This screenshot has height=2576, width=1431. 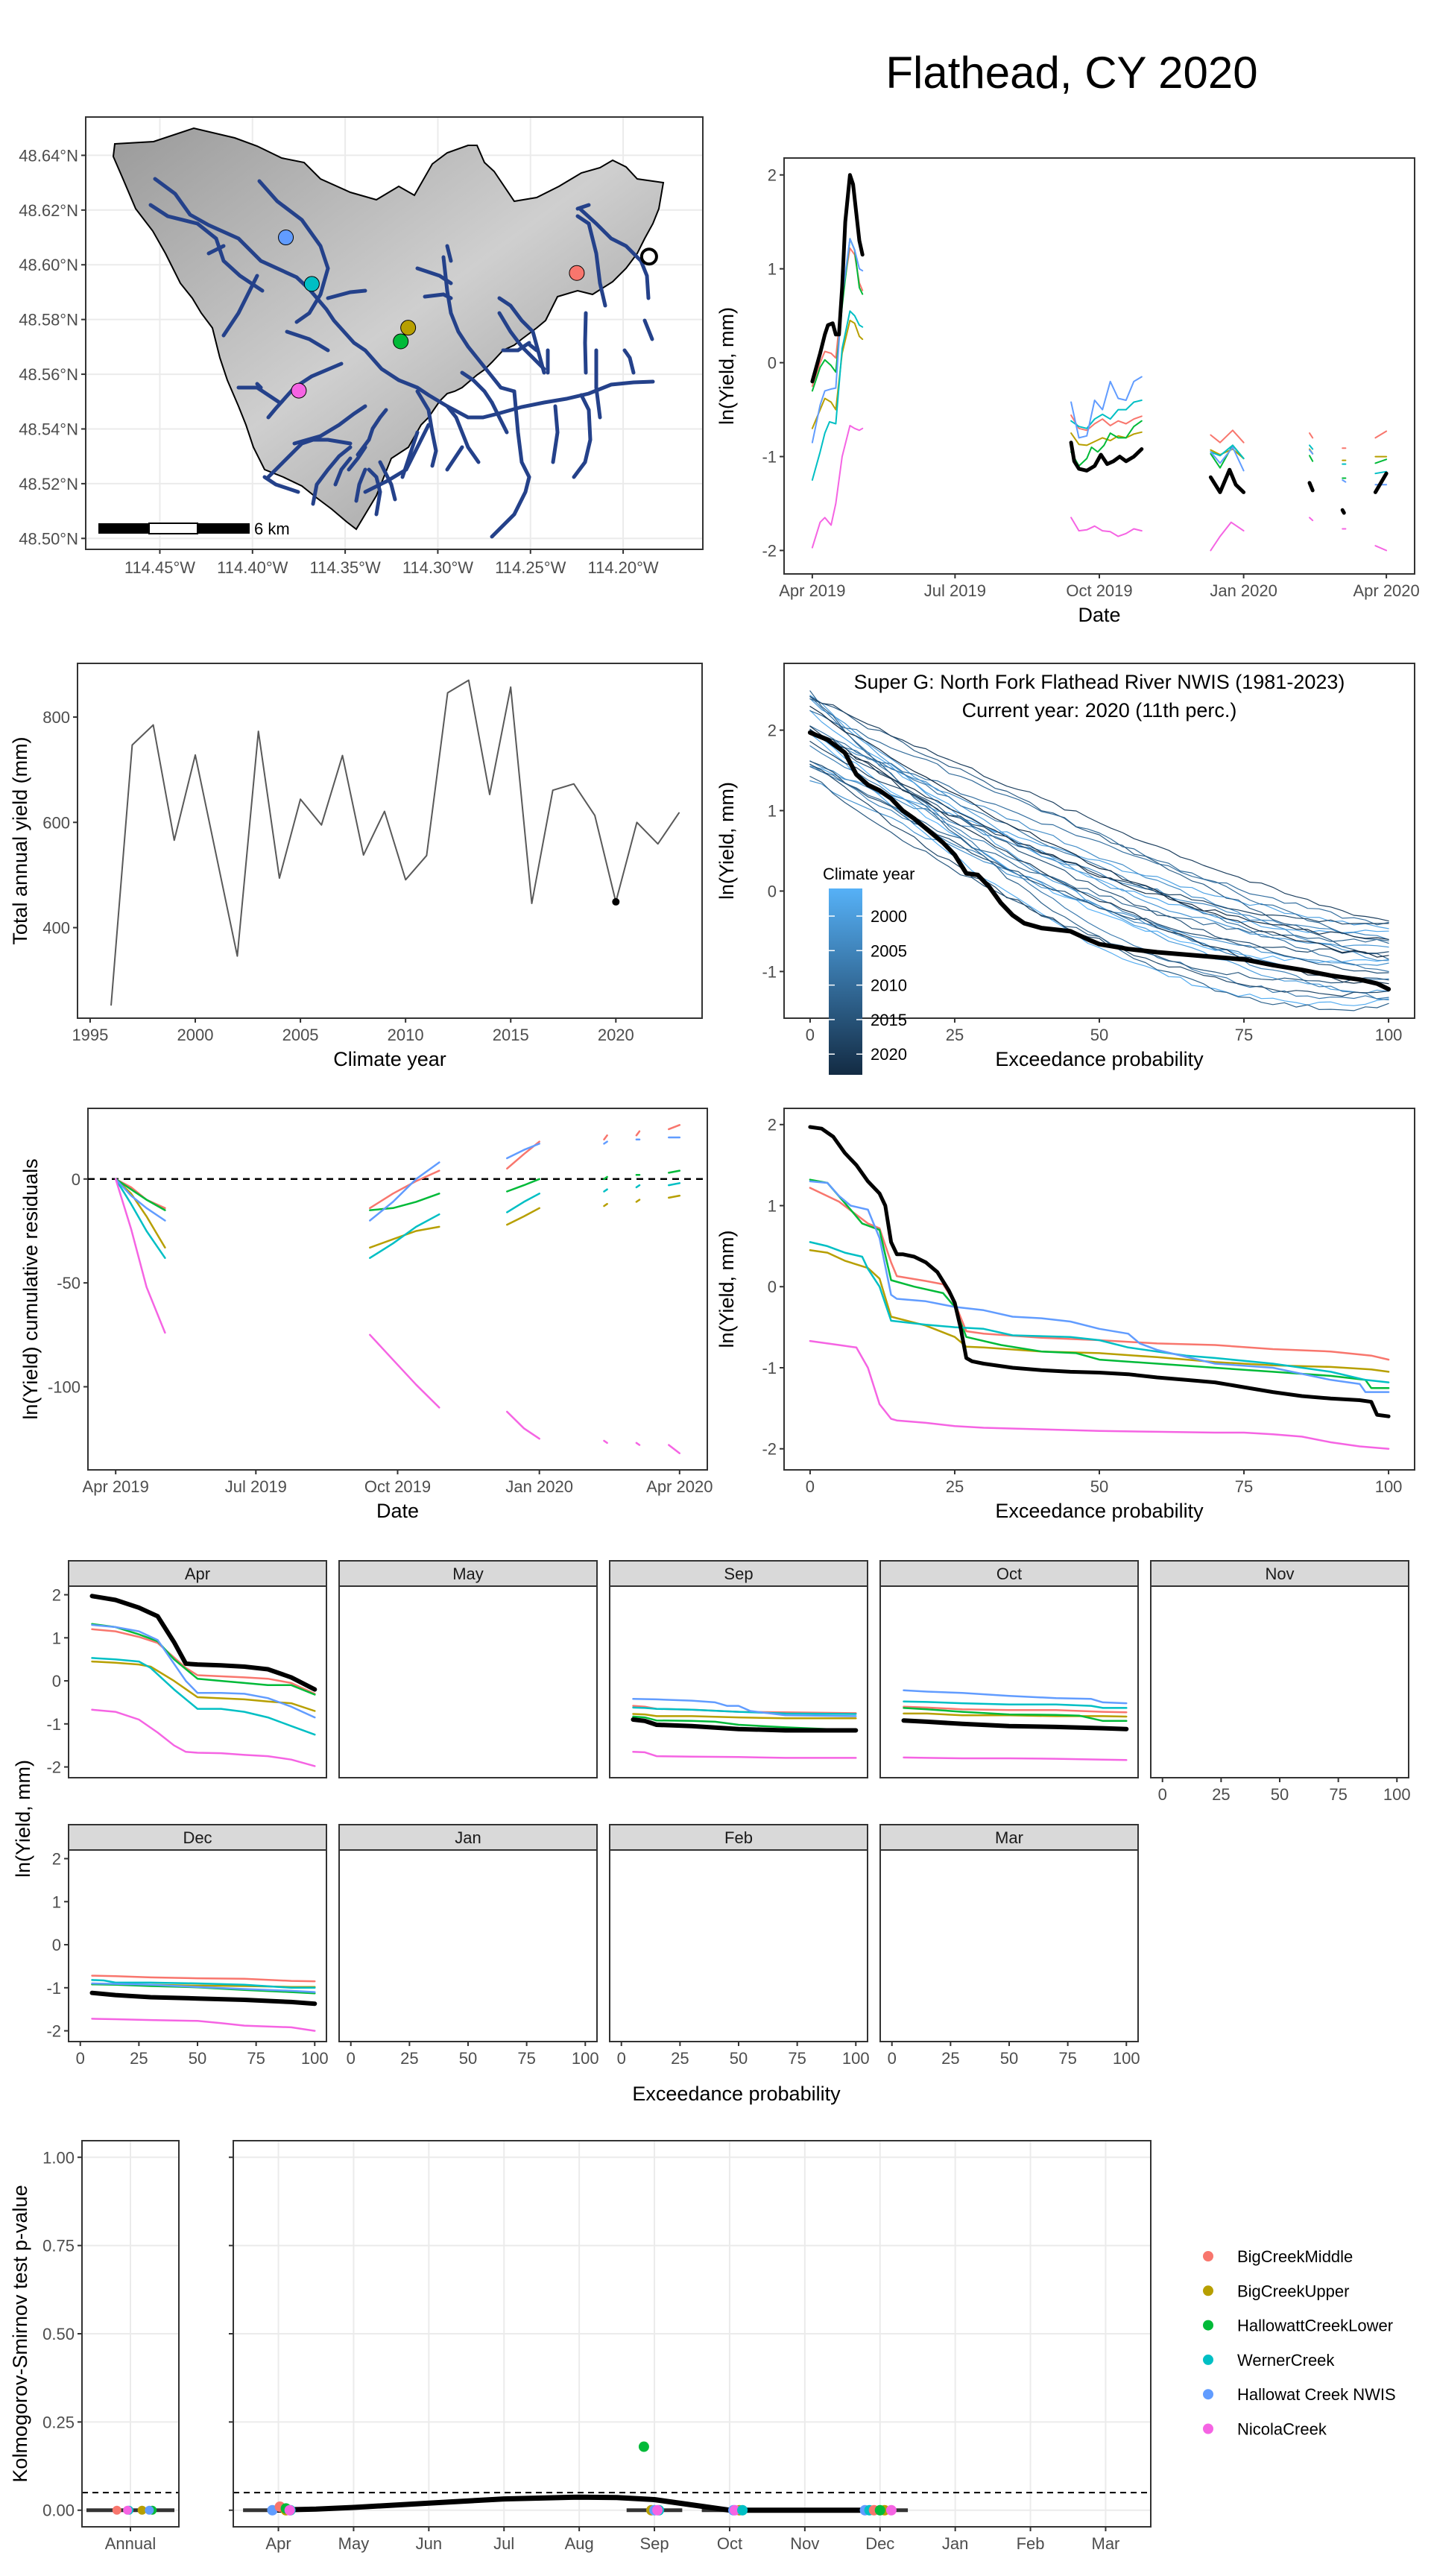 I want to click on x-axis-label: Exceedance probability, so click(x=1100, y=1059).